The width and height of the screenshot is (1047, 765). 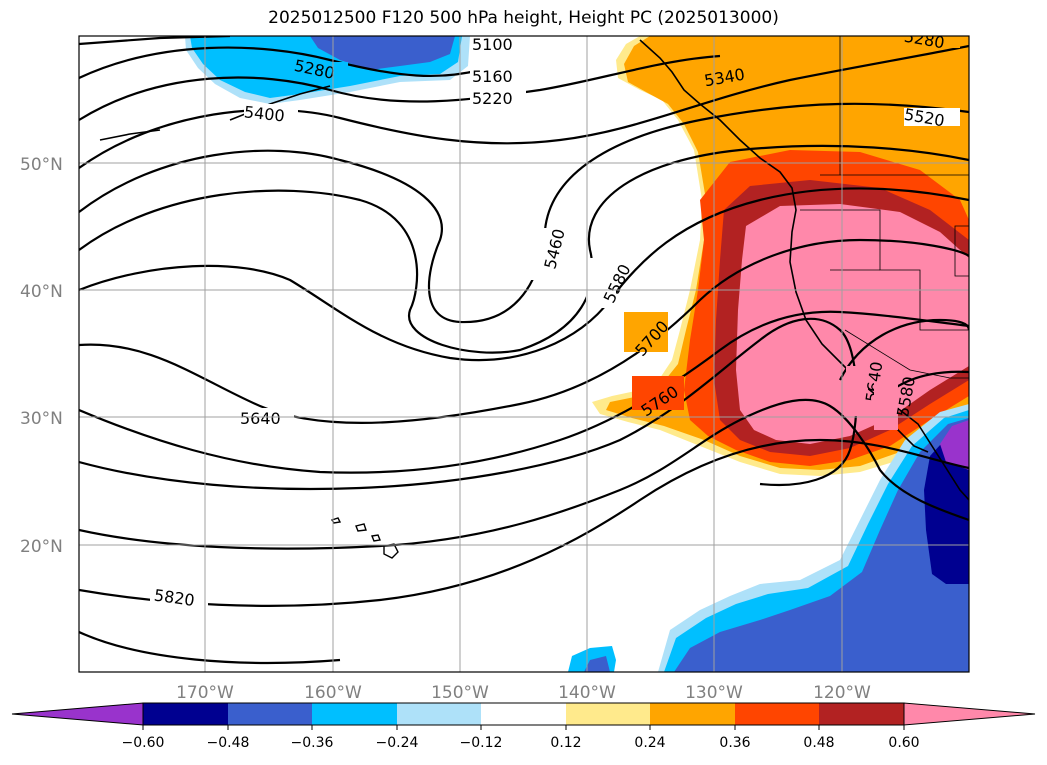 I want to click on contour-label: 5640, so click(x=260, y=418).